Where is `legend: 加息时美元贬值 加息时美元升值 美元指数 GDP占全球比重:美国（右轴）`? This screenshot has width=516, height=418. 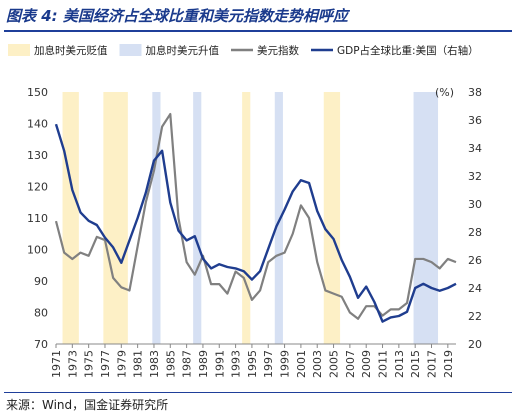 legend: 加息时美元贬值 加息时美元升值 美元指数 GDP占全球比重:美国（右轴） is located at coordinates (243, 50).